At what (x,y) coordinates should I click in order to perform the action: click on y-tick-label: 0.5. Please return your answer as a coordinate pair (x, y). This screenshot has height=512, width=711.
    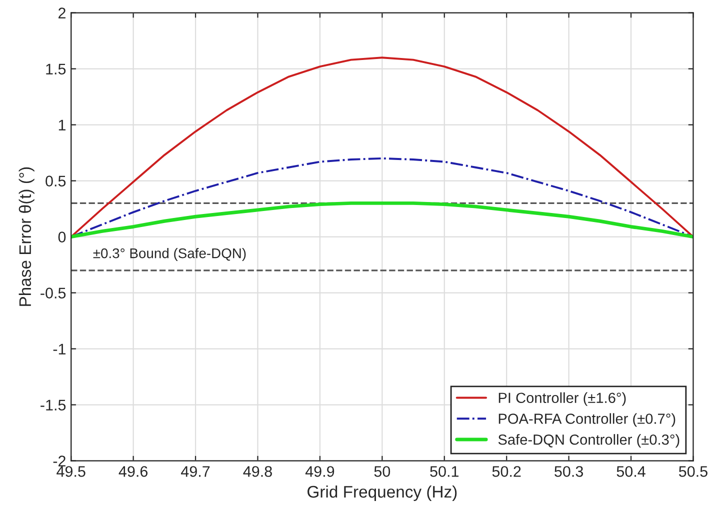
    Looking at the image, I should click on (56, 181).